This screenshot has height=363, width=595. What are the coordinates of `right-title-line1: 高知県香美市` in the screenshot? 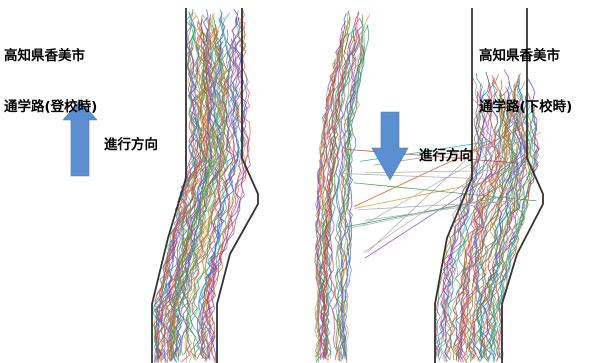 It's located at (519, 56).